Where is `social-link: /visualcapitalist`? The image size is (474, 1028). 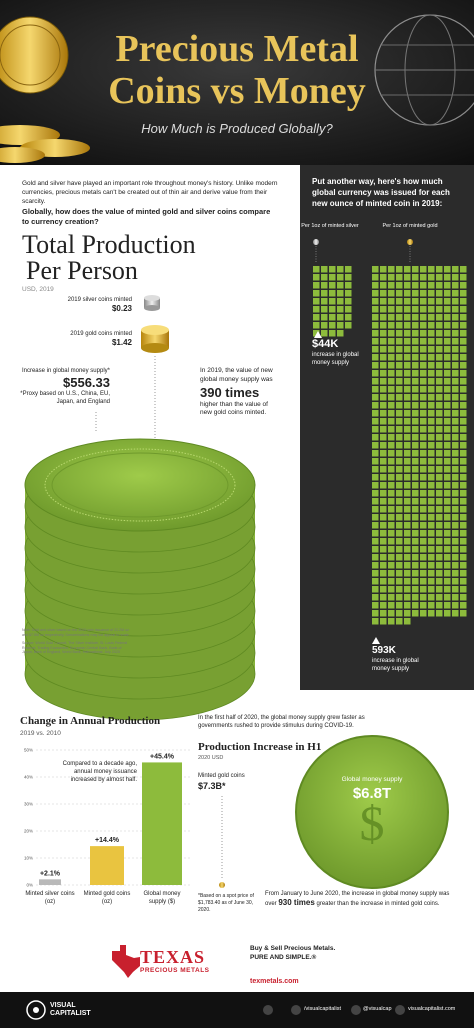 social-link: /visualcapitalist is located at coordinates (322, 1009).